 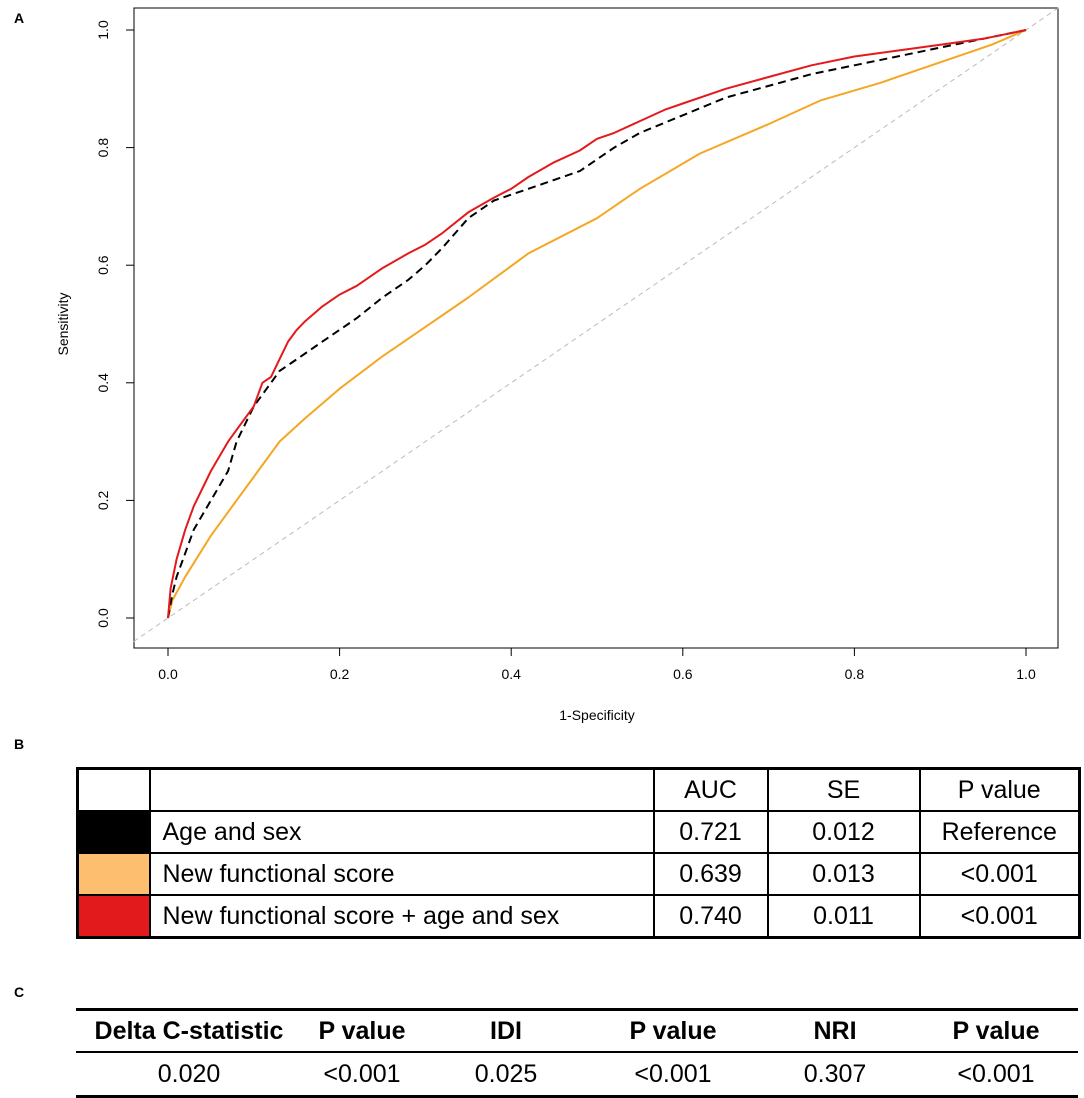 What do you see at coordinates (710, 874) in the screenshot?
I see `auc-value: 0.639` at bounding box center [710, 874].